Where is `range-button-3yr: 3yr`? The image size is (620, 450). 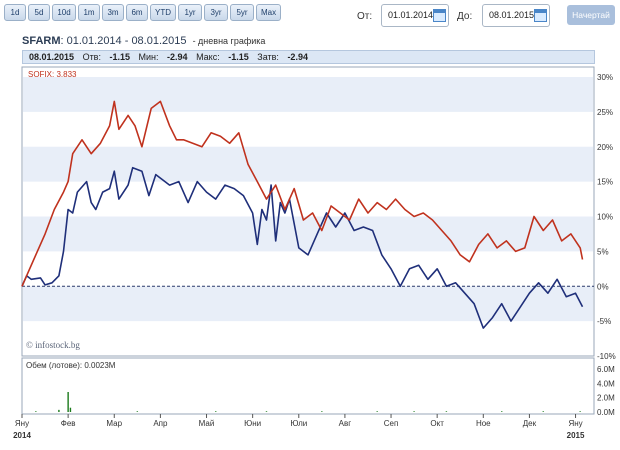 range-button-3yr: 3yr is located at coordinates (216, 12).